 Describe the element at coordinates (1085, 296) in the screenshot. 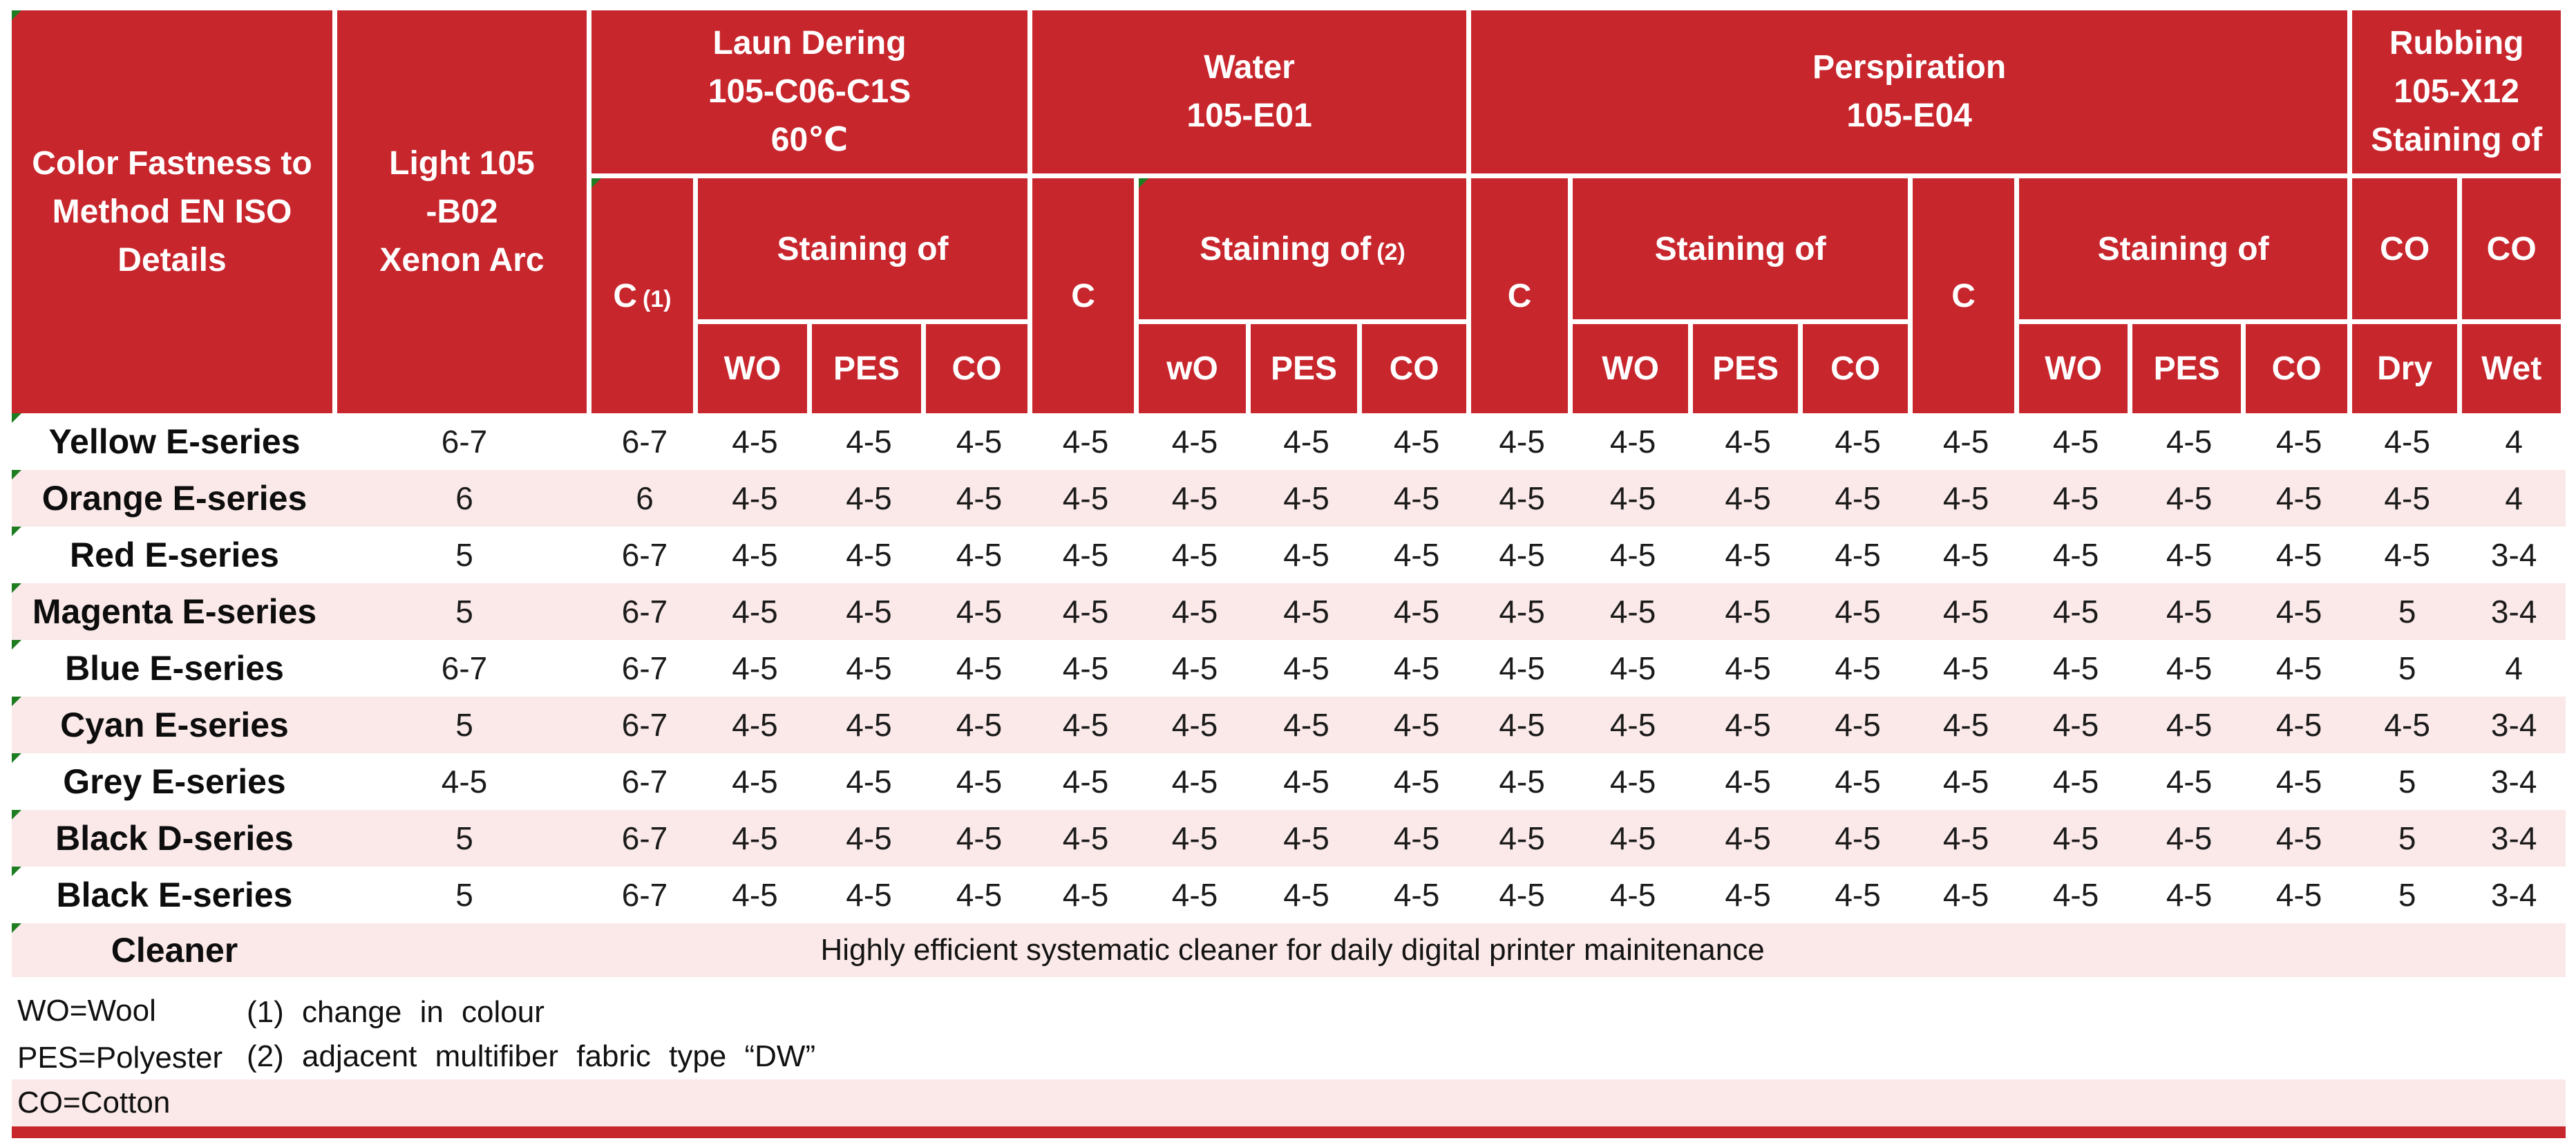

I see `header-water-change: C` at that location.